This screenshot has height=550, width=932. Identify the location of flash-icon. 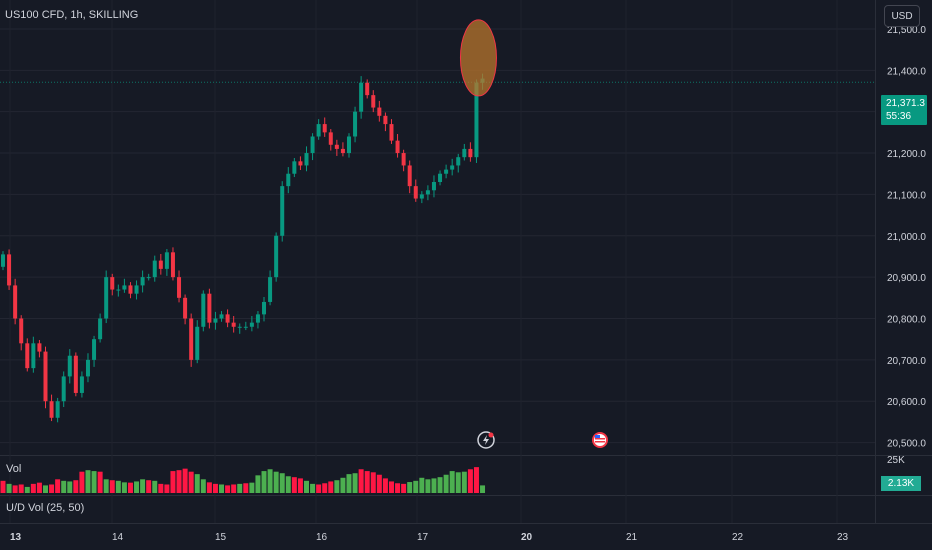
(486, 440).